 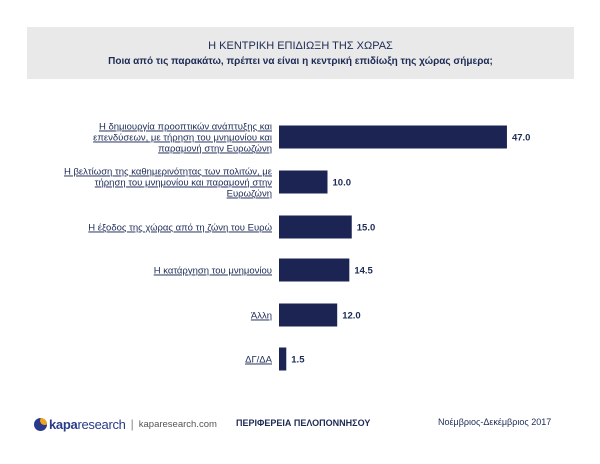 I want to click on category-label: Άλλη, so click(x=261, y=316).